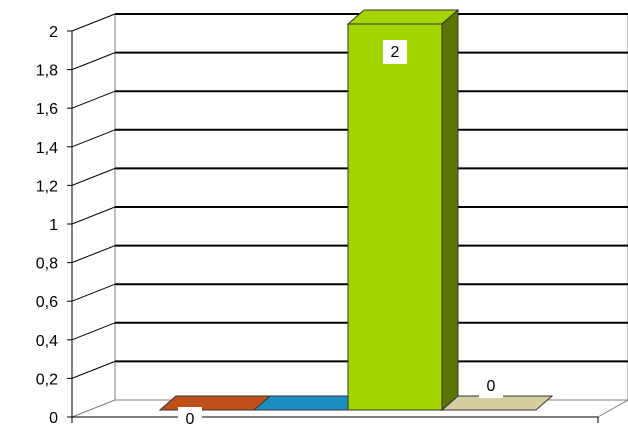  I want to click on data-label-text: 2, so click(395, 52).